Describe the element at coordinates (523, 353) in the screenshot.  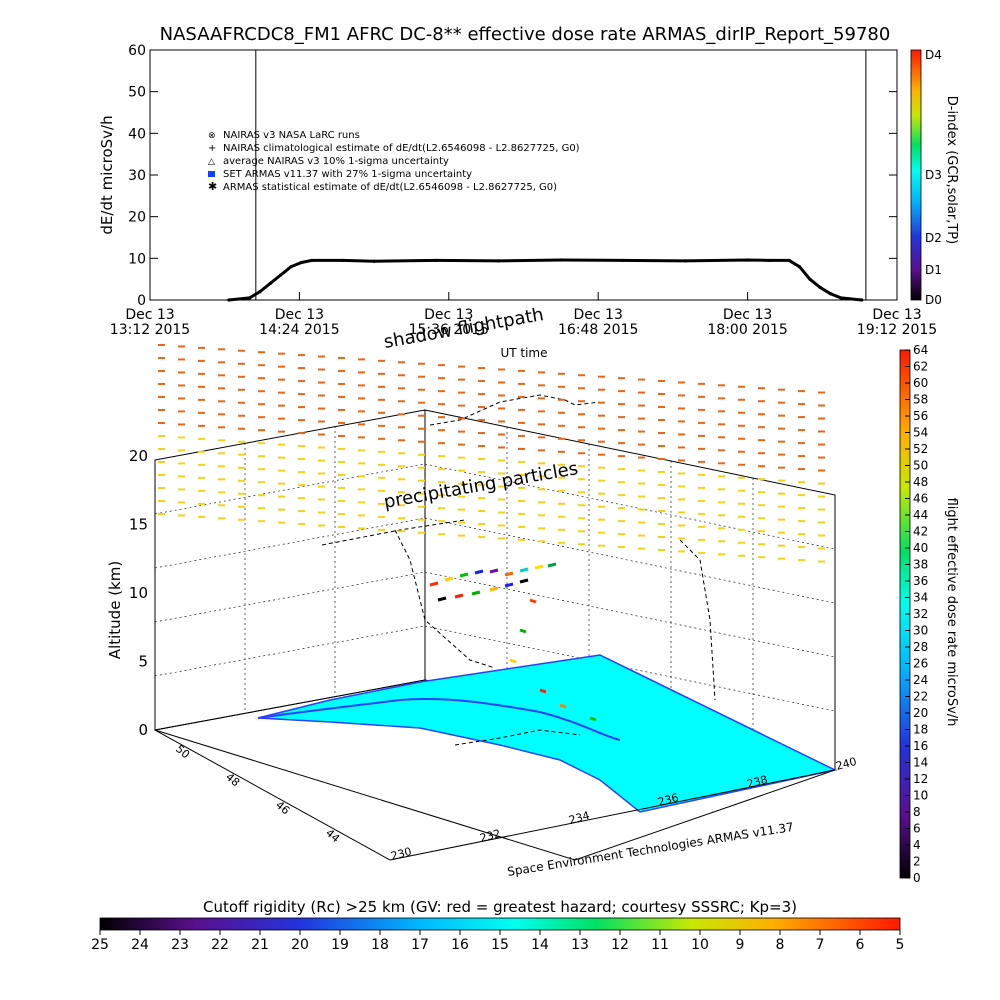
I see `top-x-axis-label: UT time` at that location.